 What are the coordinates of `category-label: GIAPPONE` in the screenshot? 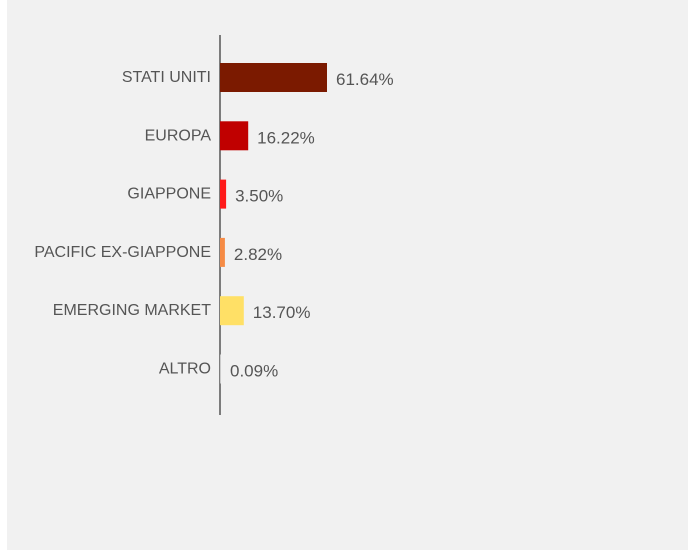 It's located at (169, 194).